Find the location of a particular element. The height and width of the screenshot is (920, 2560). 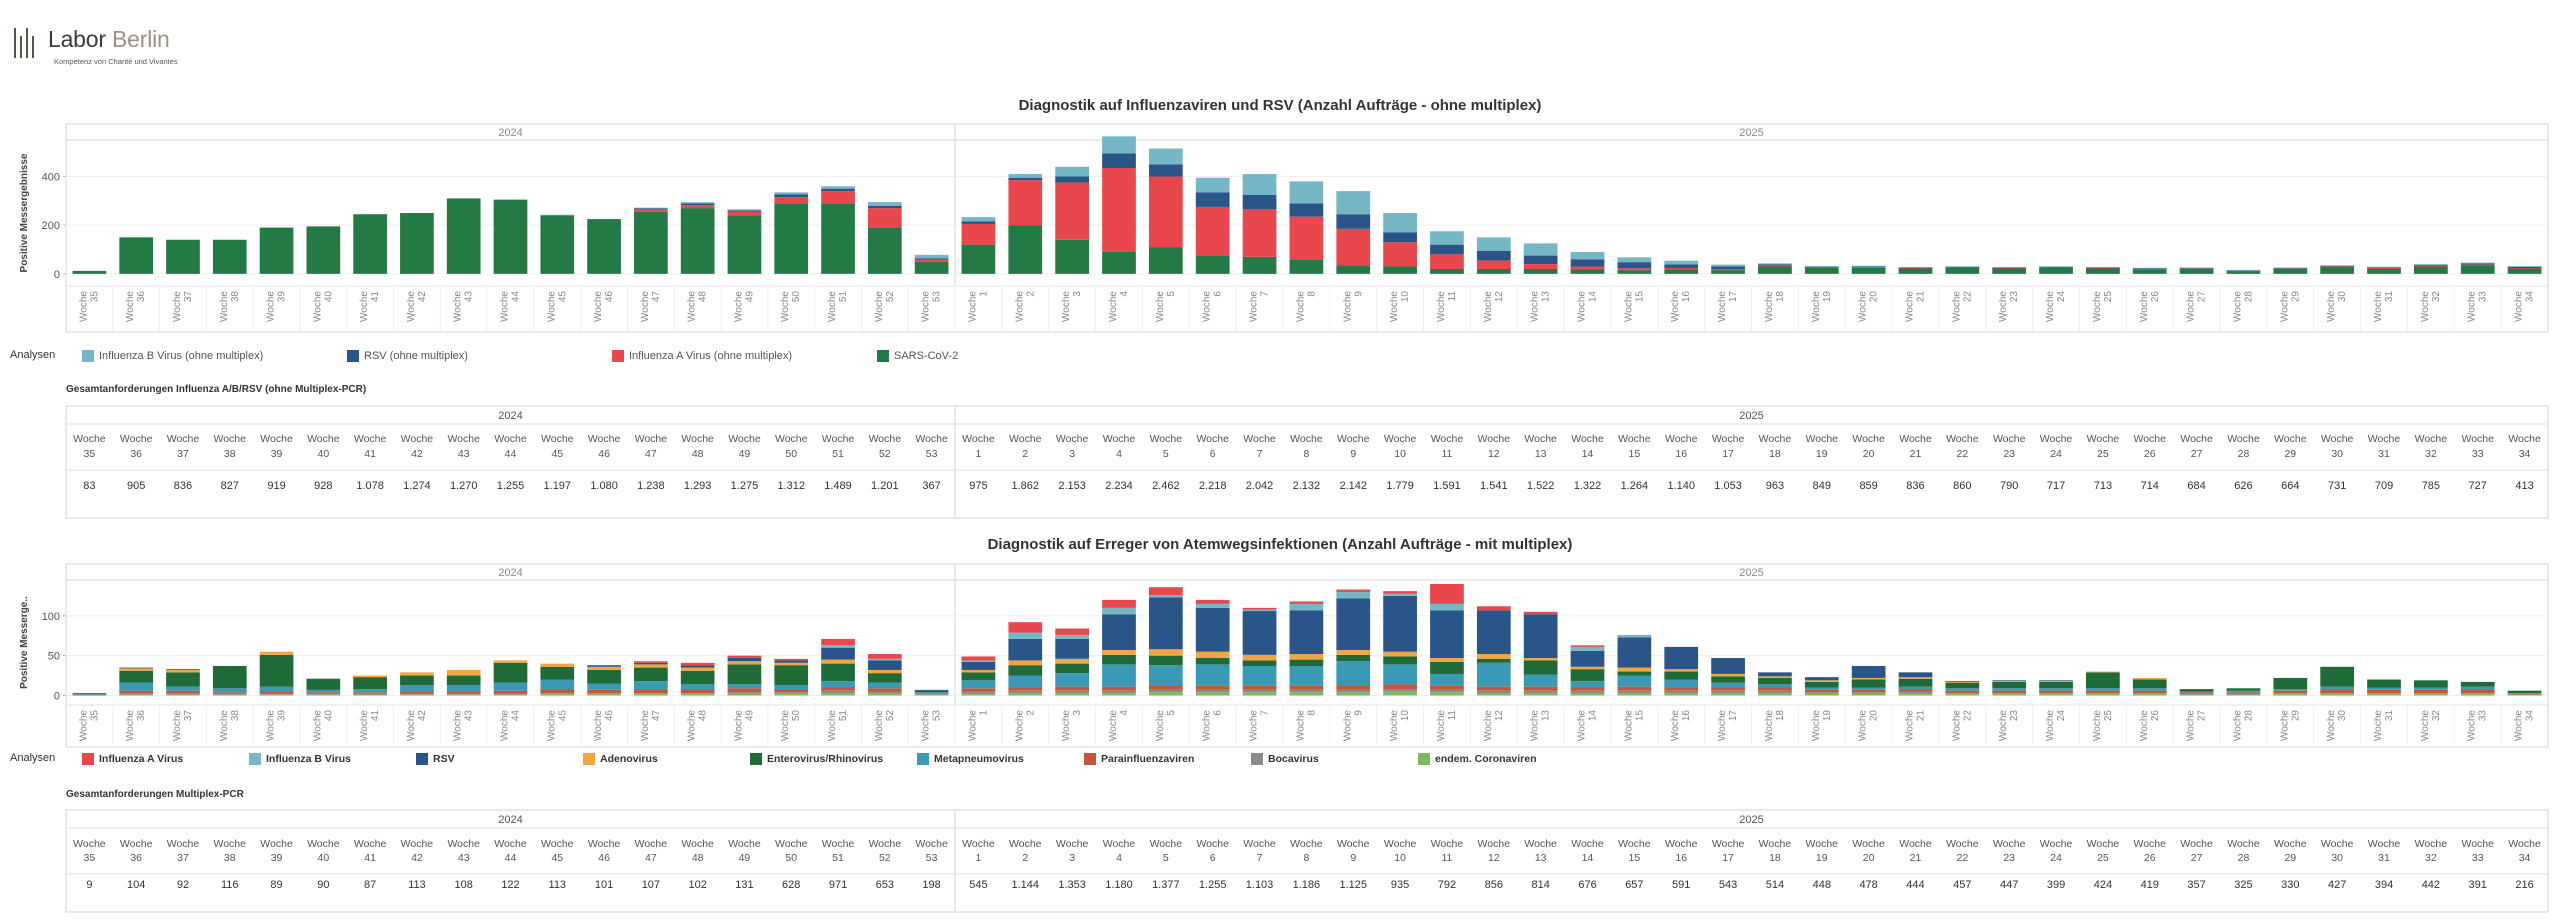

table-value: 1.541 is located at coordinates (1494, 486).